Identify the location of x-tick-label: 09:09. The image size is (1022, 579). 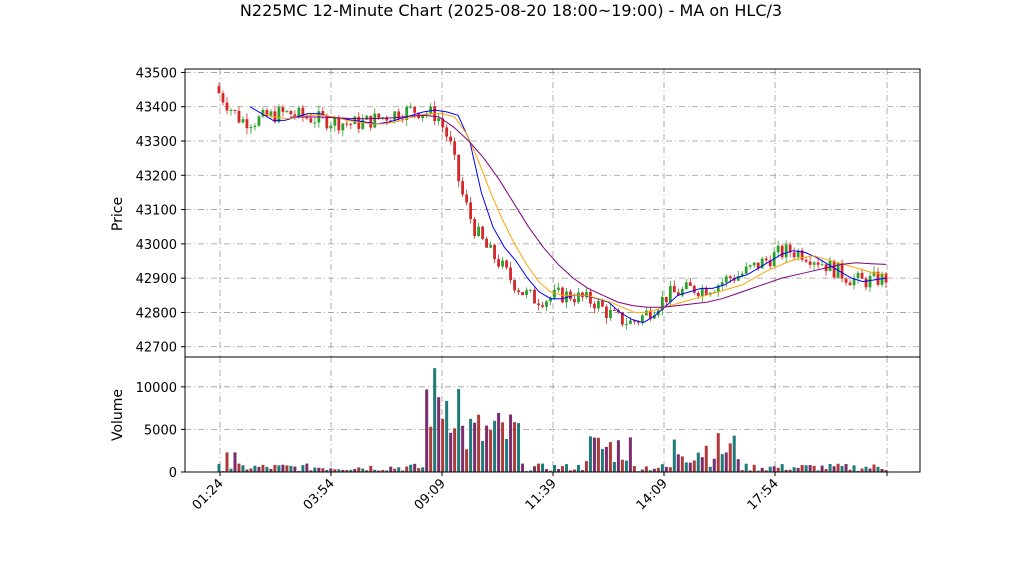
(430, 494).